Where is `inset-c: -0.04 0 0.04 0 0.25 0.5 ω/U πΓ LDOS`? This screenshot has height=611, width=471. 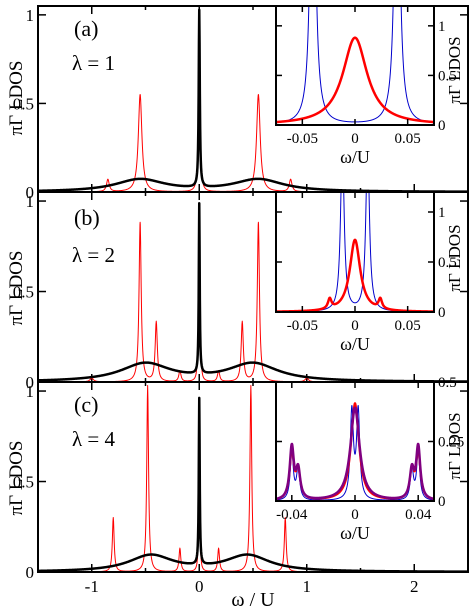
inset-c: -0.04 0 0.04 0 0.25 0.5 ω/U πΓ LDOS is located at coordinates (369, 459).